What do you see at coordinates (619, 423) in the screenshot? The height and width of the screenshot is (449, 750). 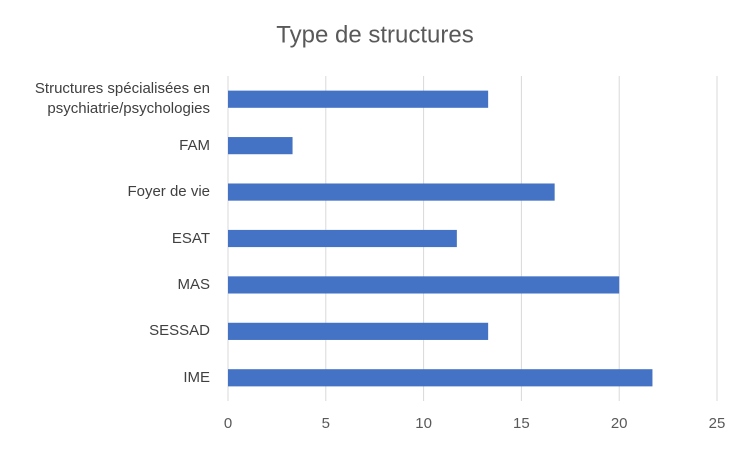 I see `x-tick-label: 20` at bounding box center [619, 423].